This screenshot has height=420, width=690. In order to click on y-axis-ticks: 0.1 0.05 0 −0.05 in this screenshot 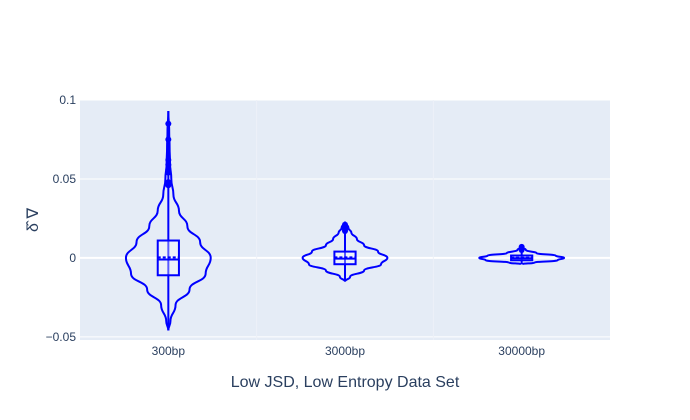, I will do `click(61, 218)`.